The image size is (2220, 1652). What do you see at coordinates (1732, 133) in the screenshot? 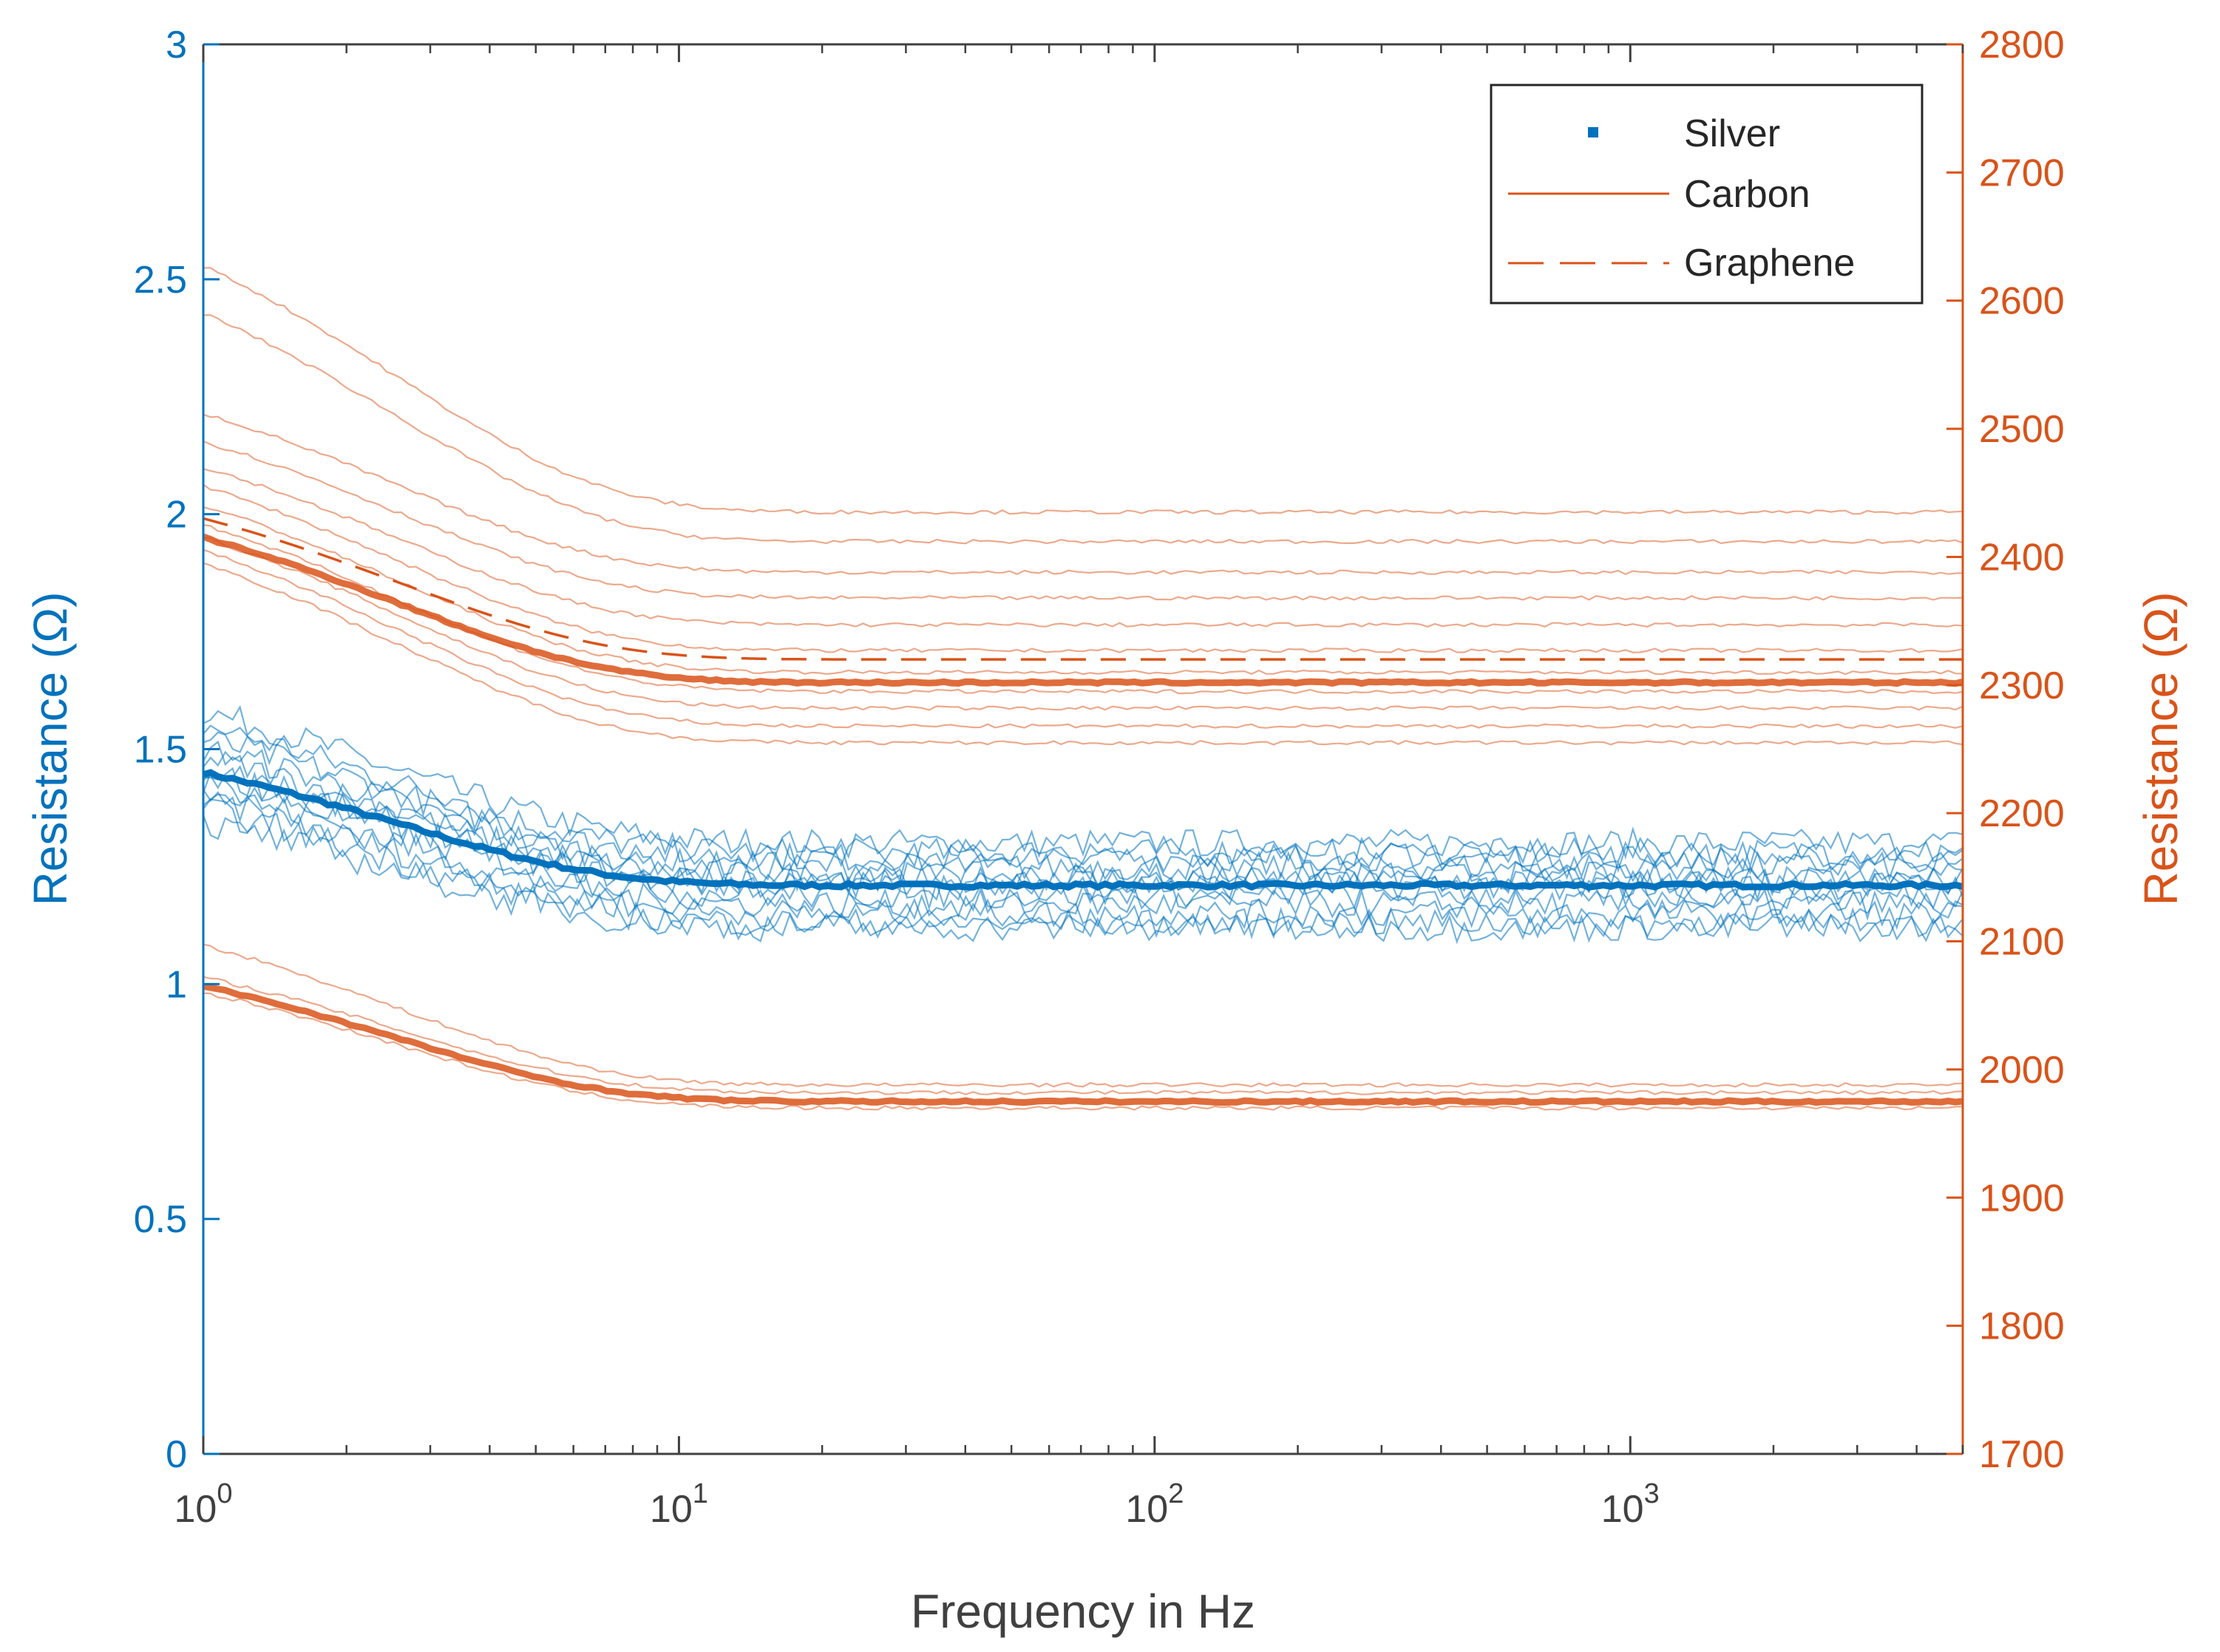
I see `legend-label-silver: Silver` at bounding box center [1732, 133].